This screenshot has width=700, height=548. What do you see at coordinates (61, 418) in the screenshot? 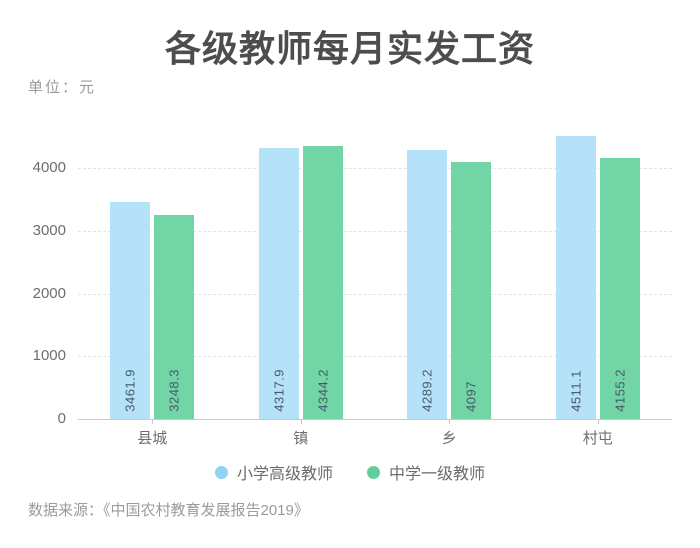
I see `y-axis-tick-label: 0` at bounding box center [61, 418].